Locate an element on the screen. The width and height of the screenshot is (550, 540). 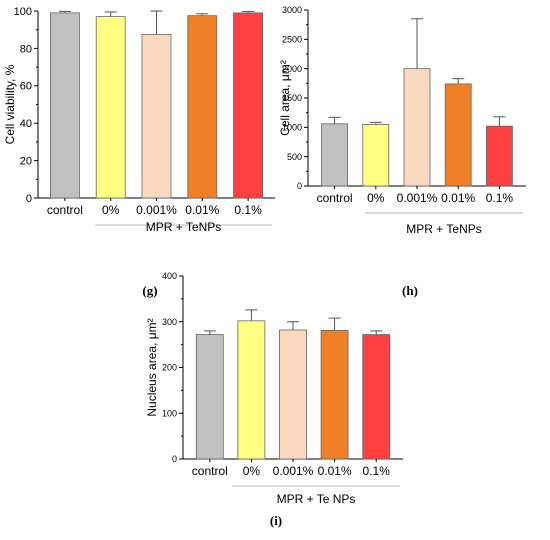
y-tick-label: 1000 is located at coordinates (292, 127).